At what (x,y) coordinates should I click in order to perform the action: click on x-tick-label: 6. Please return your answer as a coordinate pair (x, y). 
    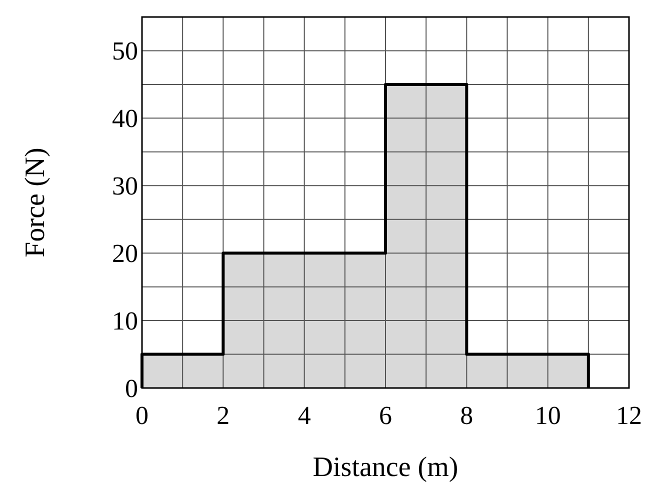
    Looking at the image, I should click on (385, 415).